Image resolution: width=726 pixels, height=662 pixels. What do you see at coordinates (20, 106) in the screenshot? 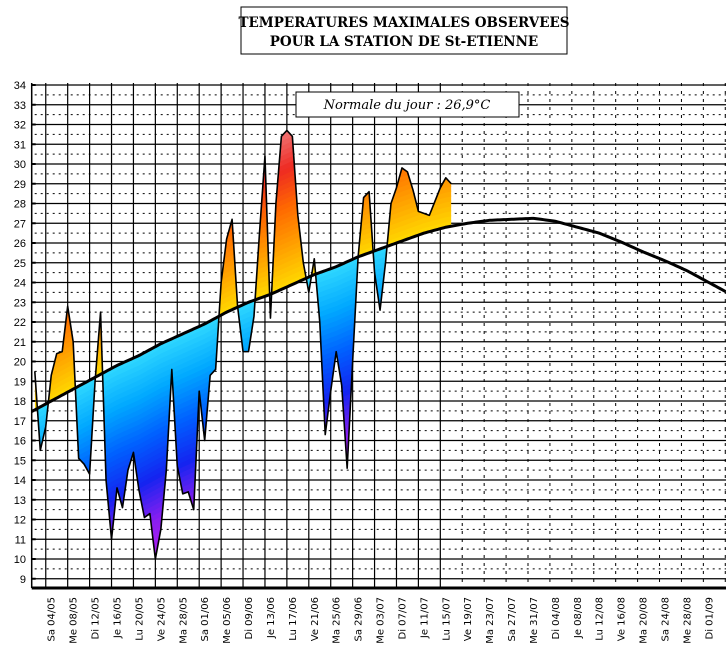
I see `y-tick-label: 33` at bounding box center [20, 106].